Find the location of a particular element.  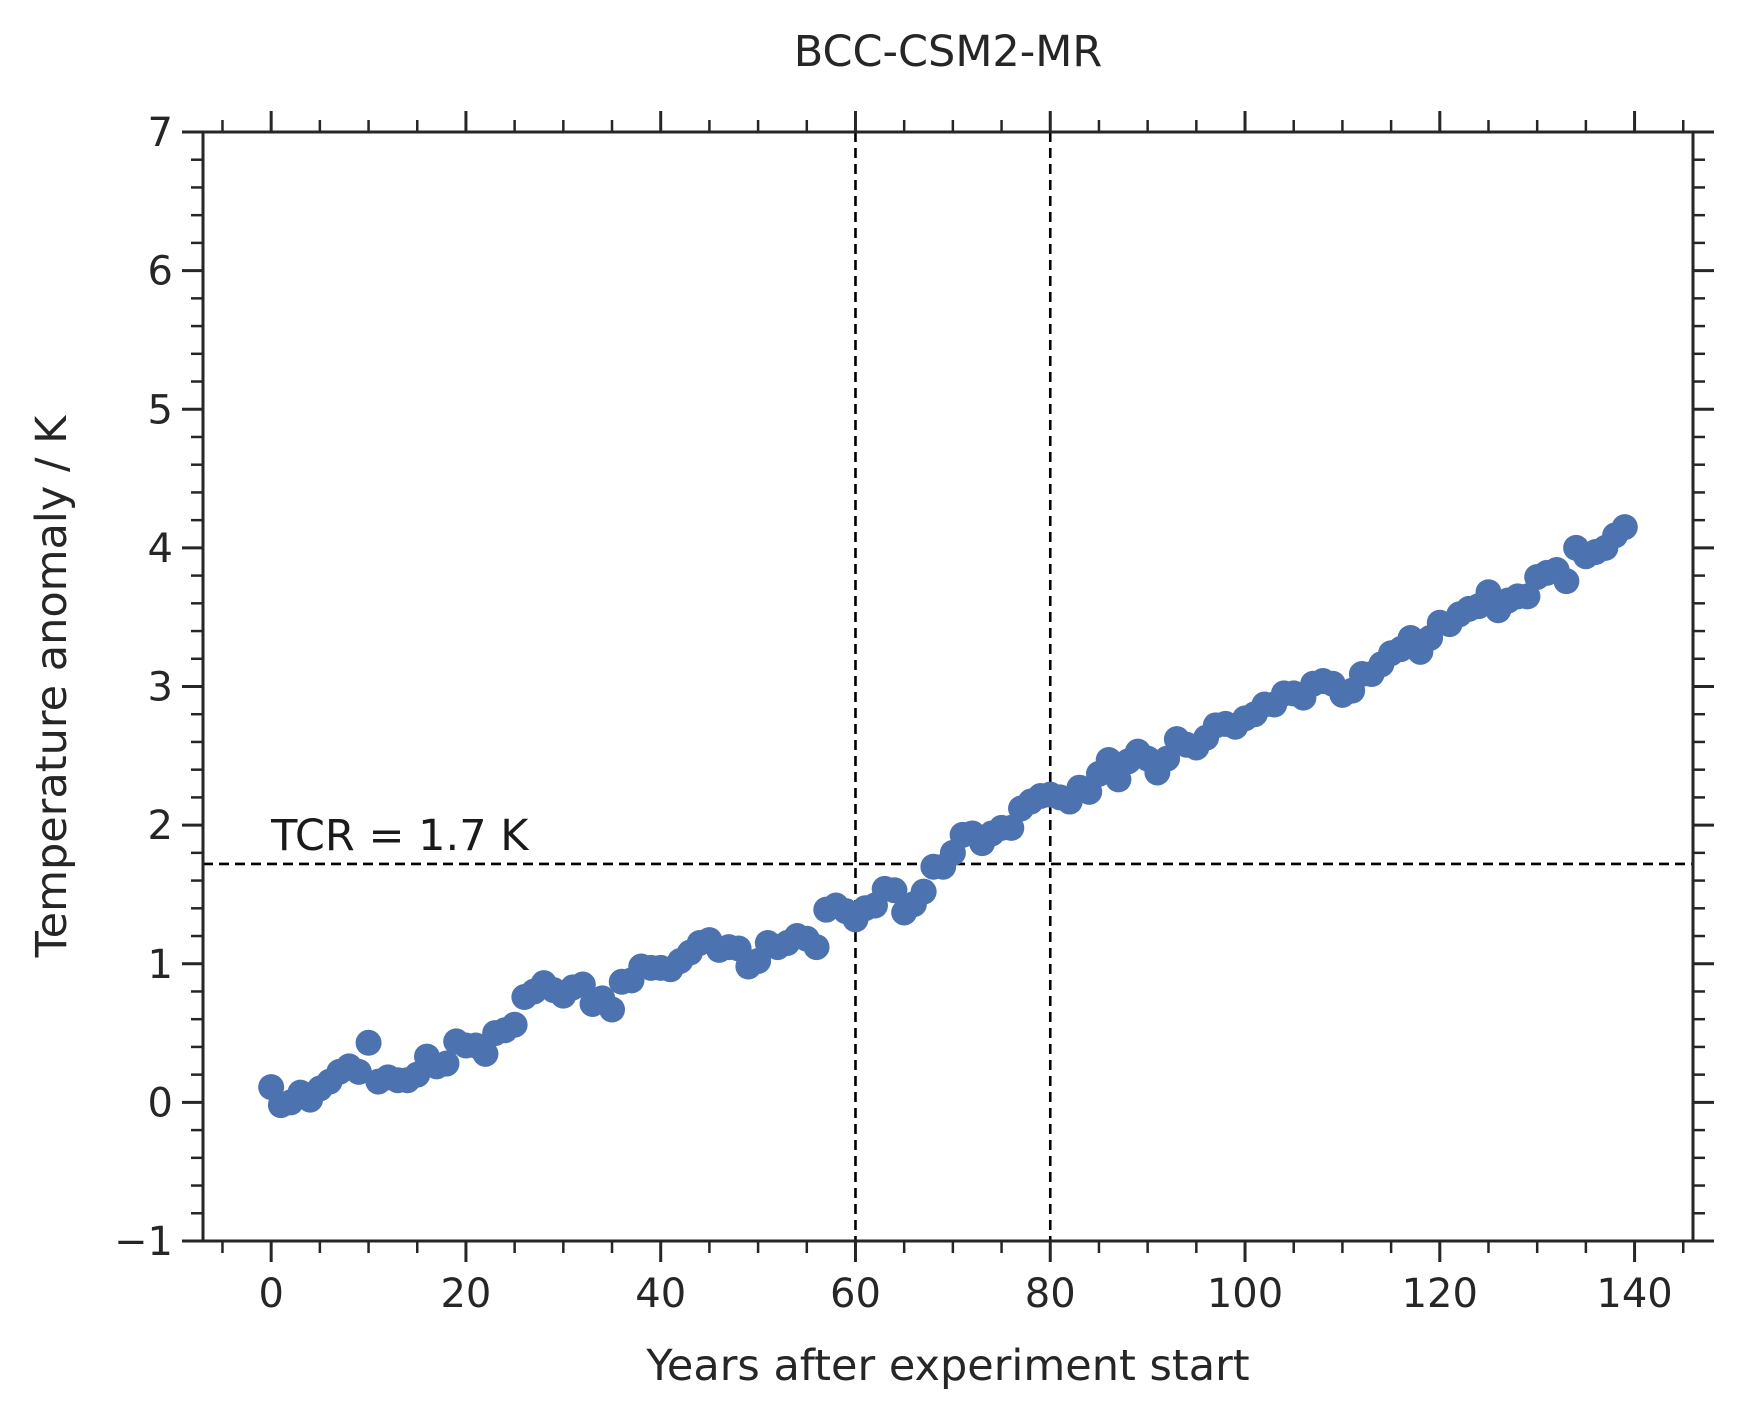

x-tick-label: 100 is located at coordinates (1245, 1294).